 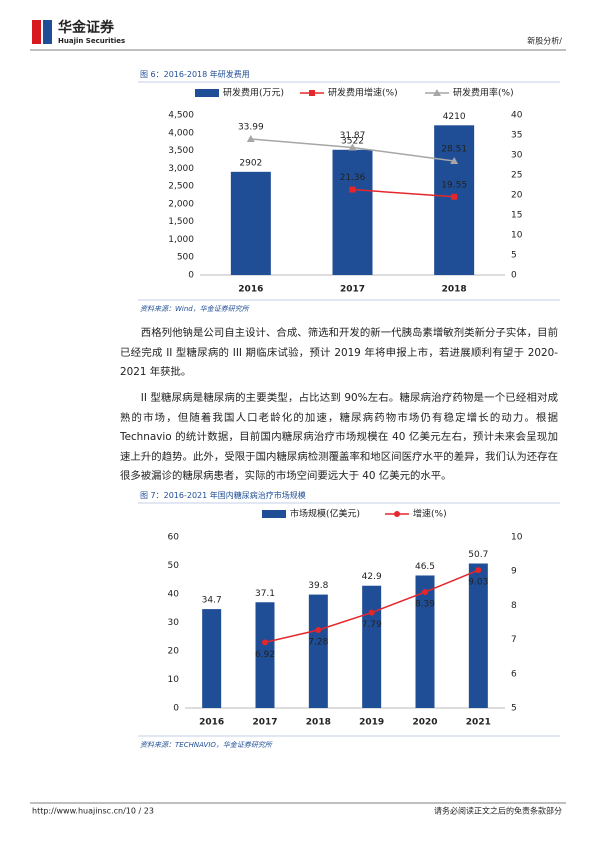 I want to click on y2-tick-label: 6, so click(x=514, y=674).